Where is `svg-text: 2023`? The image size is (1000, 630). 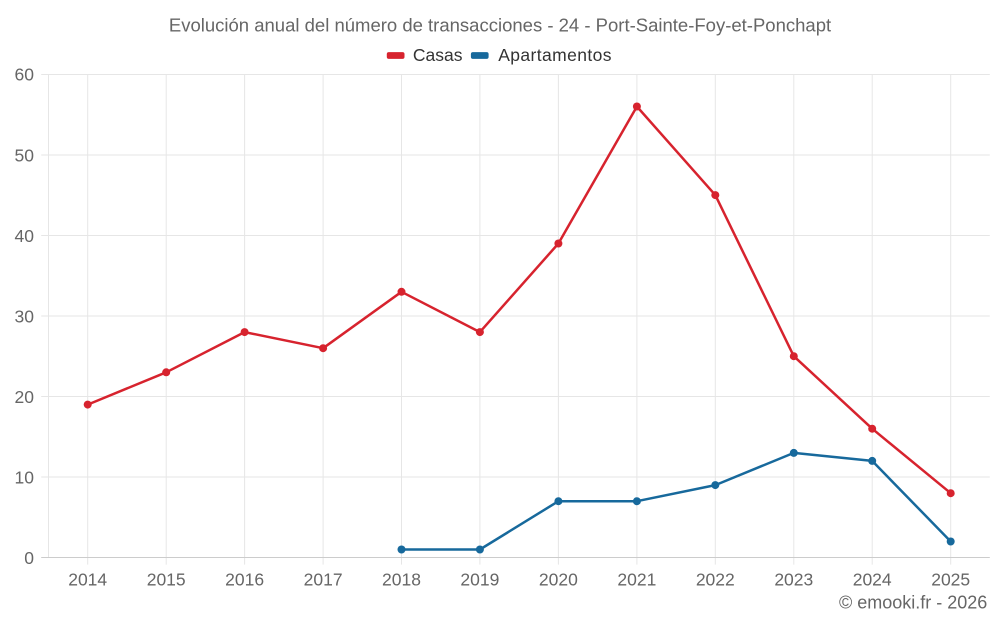 svg-text: 2023 is located at coordinates (793, 579).